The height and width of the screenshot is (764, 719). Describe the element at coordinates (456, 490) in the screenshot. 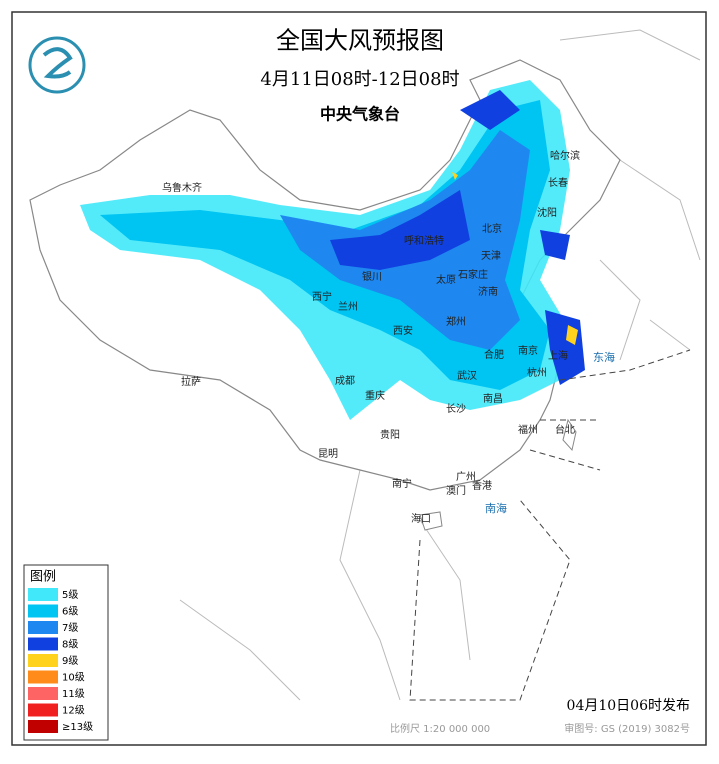

I see `city: 澳门` at that location.